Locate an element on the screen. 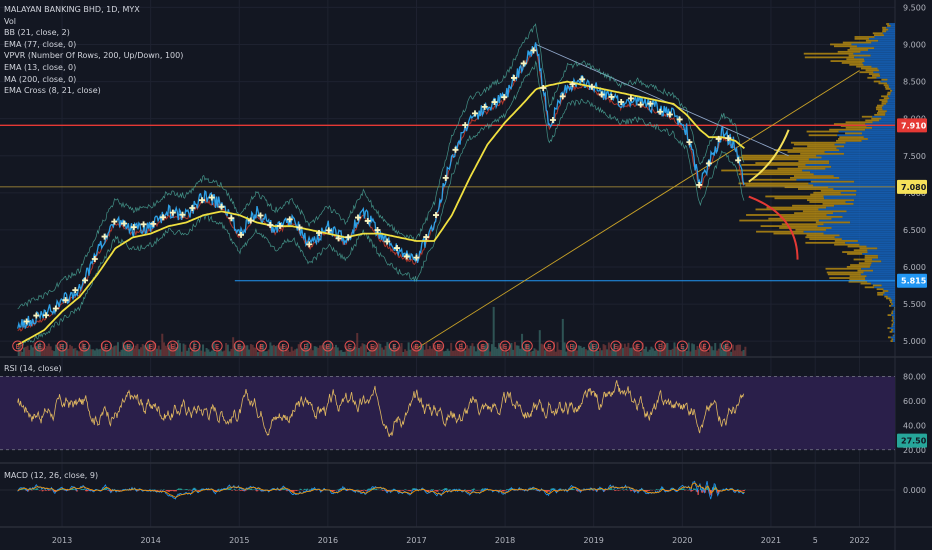 This screenshot has height=550, width=932. time-axis-tick: 2022 is located at coordinates (859, 540).